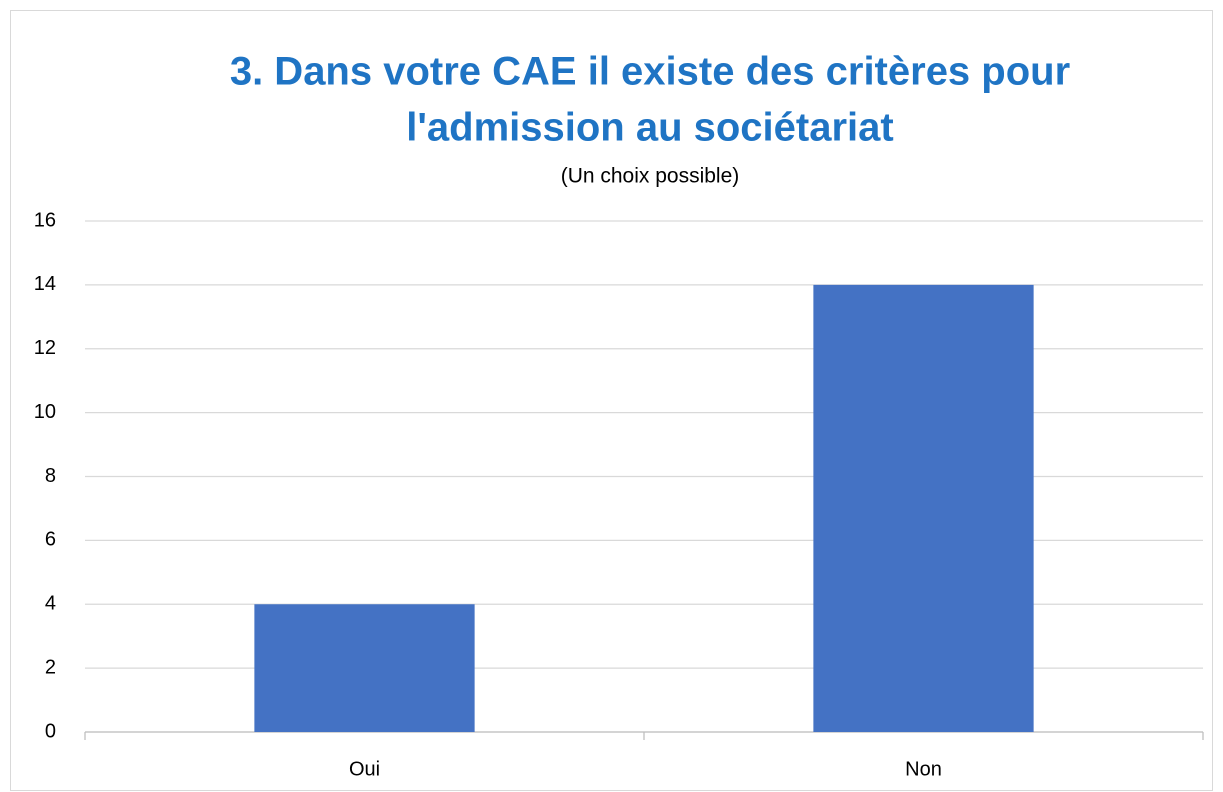 The width and height of the screenshot is (1223, 792). I want to click on x-tick-label: Oui, so click(364, 769).